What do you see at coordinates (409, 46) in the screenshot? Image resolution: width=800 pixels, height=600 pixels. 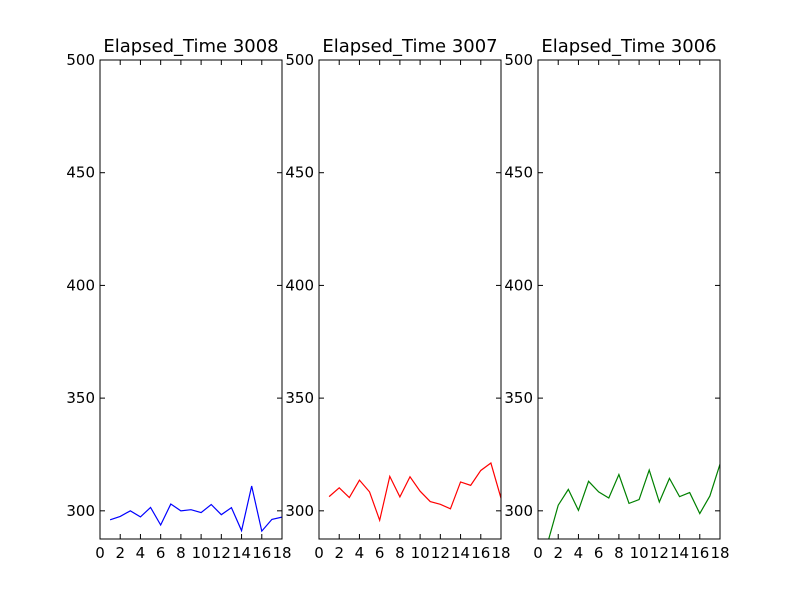 I see `subplot-title: Elapsed_Time 3007` at bounding box center [409, 46].